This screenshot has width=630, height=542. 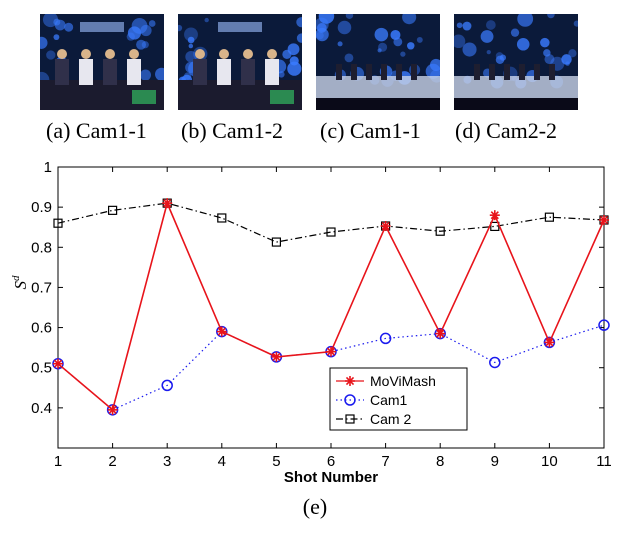 I want to click on legend-item-cam1: Cam1, so click(x=372, y=400).